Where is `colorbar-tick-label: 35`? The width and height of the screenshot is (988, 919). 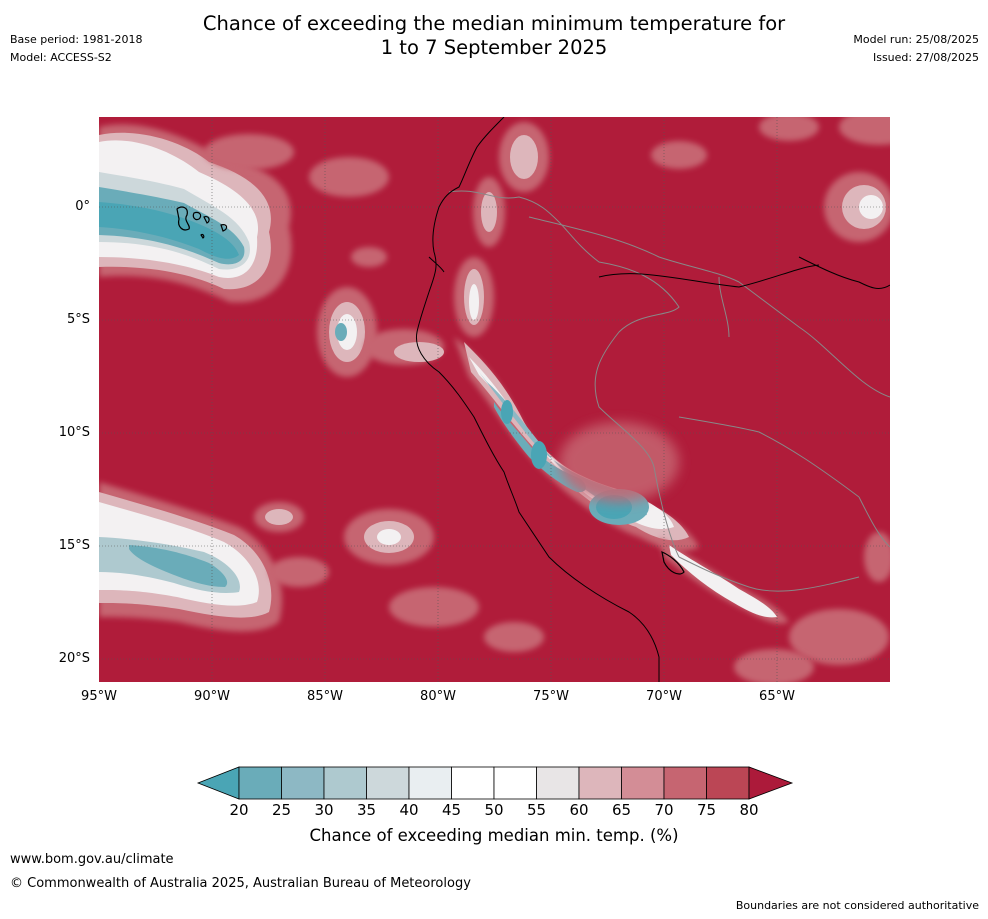
colorbar-tick-label: 35 is located at coordinates (366, 810).